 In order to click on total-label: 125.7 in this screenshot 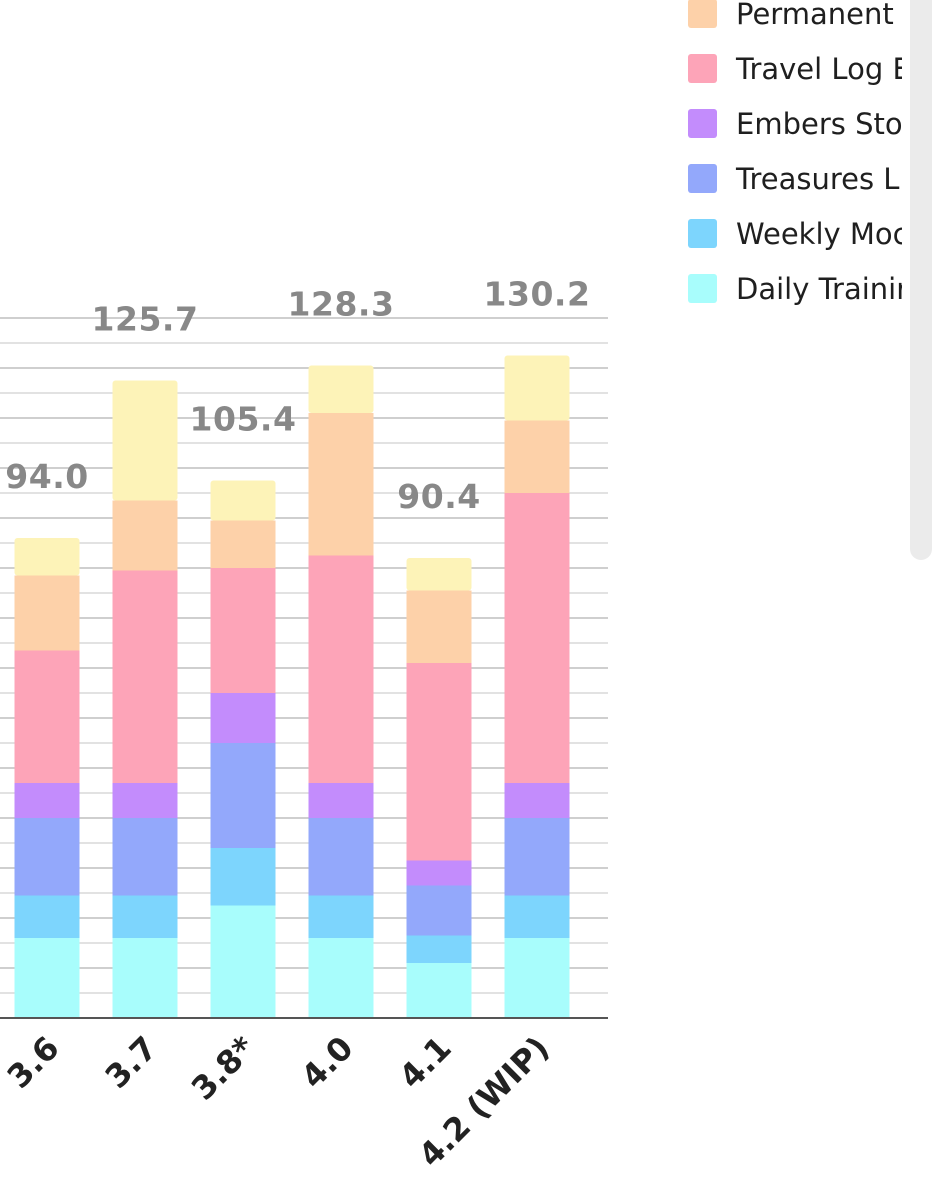, I will do `click(145, 319)`.